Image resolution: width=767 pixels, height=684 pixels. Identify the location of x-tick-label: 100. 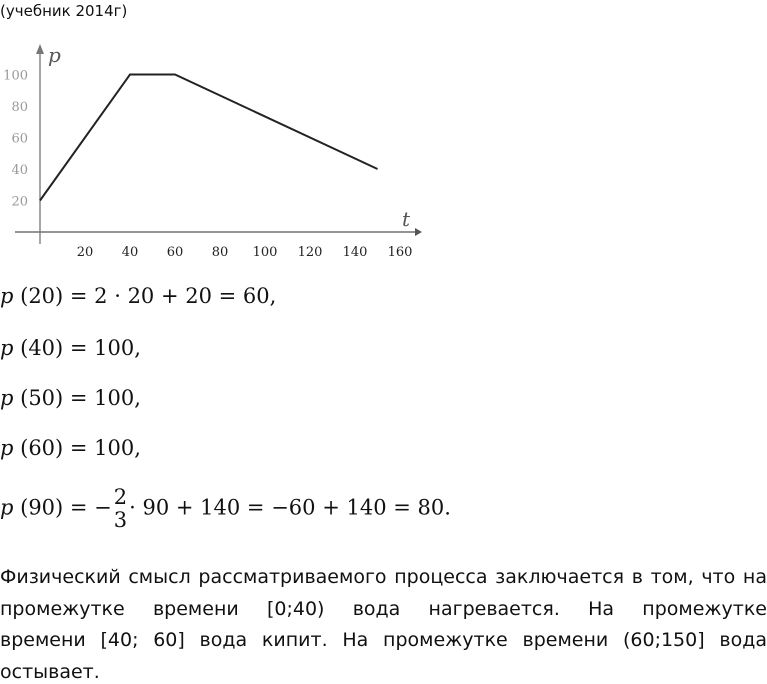
(265, 252).